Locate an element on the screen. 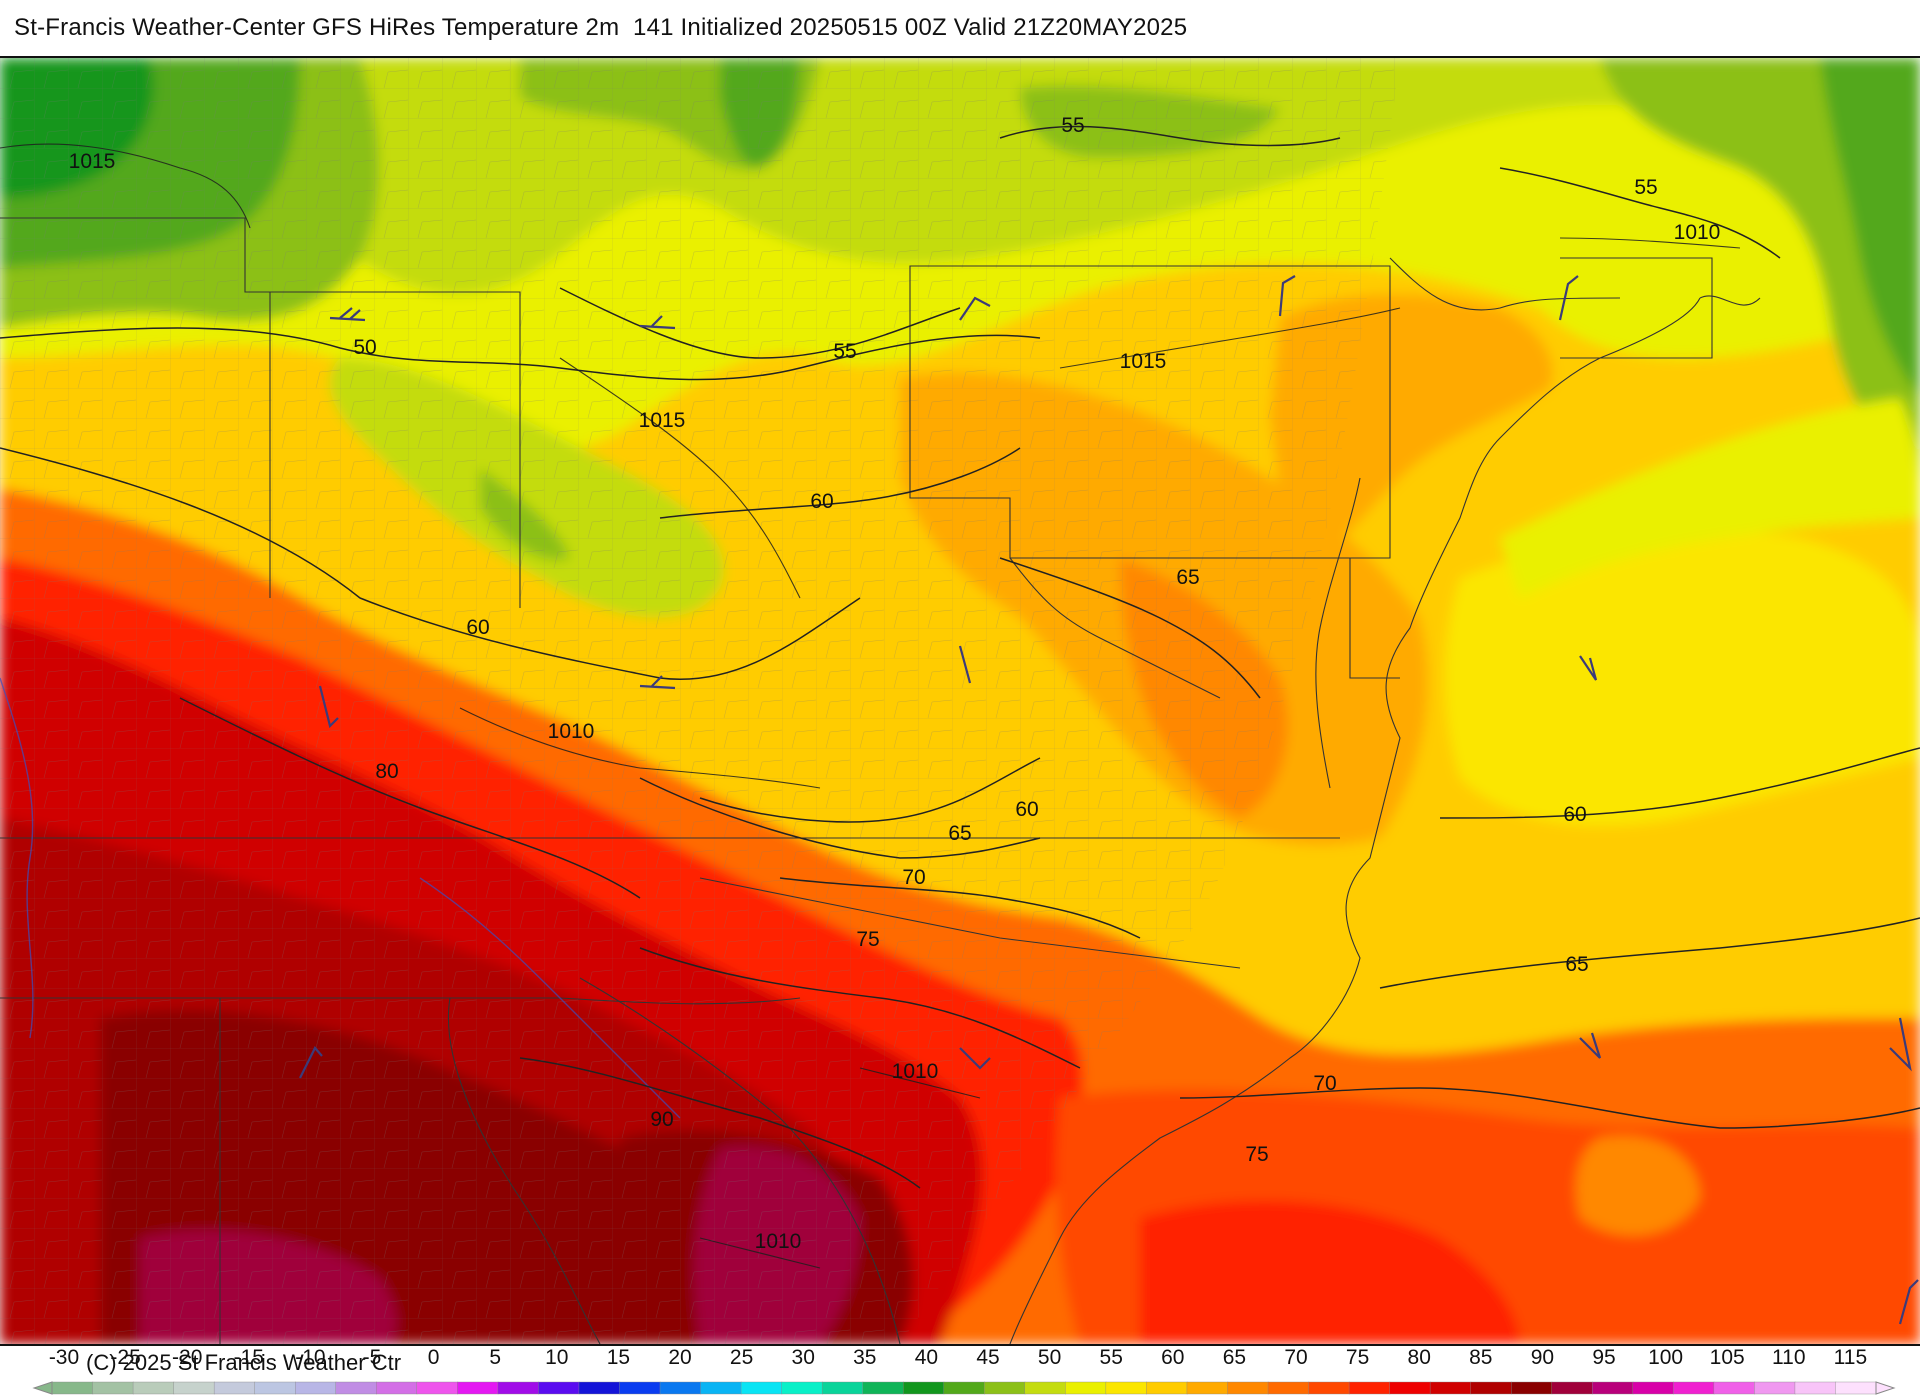  legend-tick-65: 65 is located at coordinates (1234, 1357).